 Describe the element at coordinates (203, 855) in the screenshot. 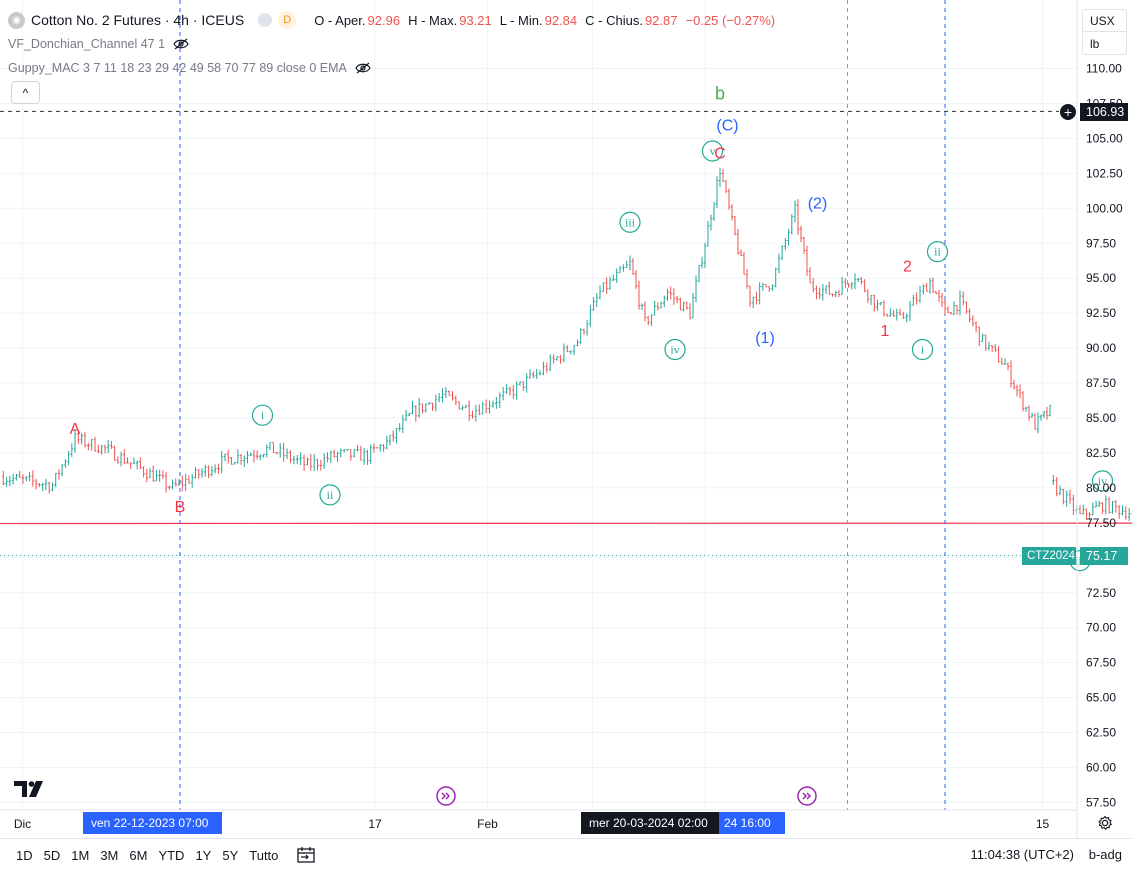

I see `range-button-1y: 1Y` at that location.